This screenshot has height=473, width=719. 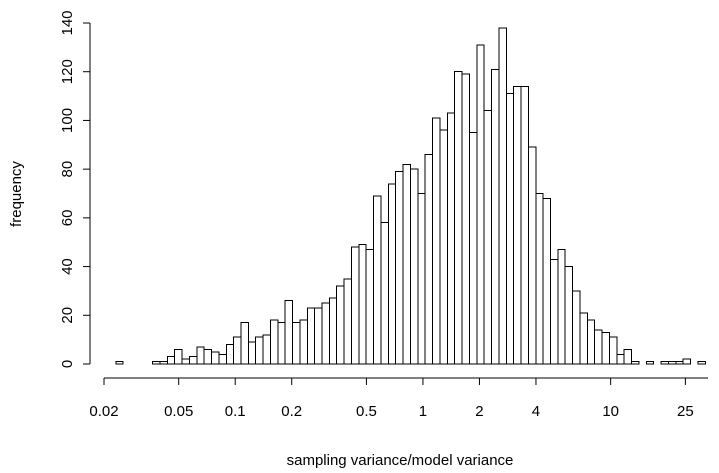 What do you see at coordinates (67, 169) in the screenshot?
I see `y-tick-label: 80` at bounding box center [67, 169].